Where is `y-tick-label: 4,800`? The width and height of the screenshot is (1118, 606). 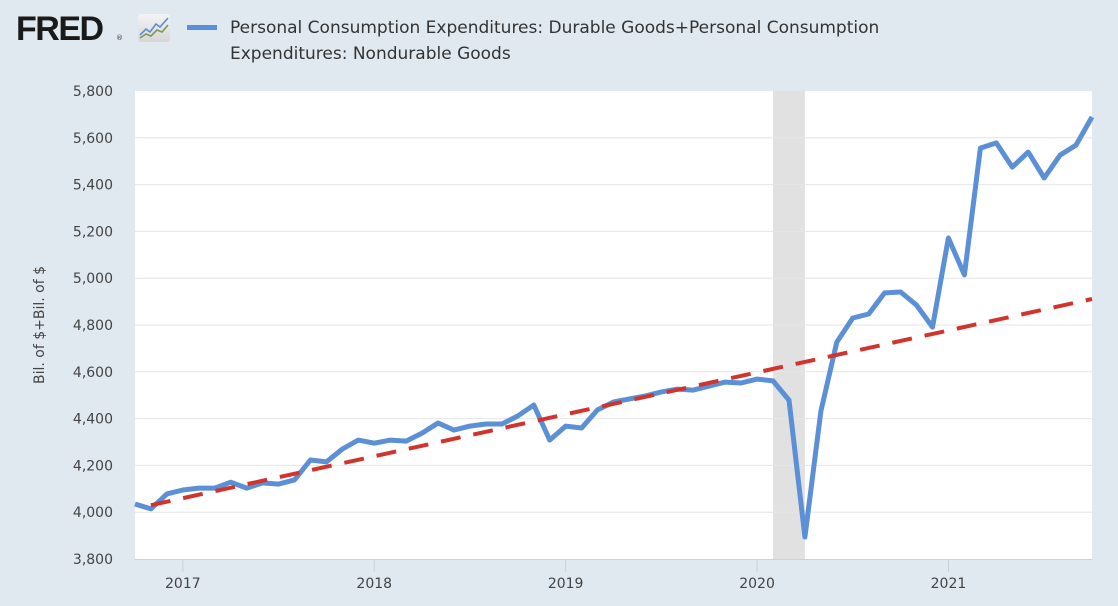
y-tick-label: 4,800 is located at coordinates (93, 326).